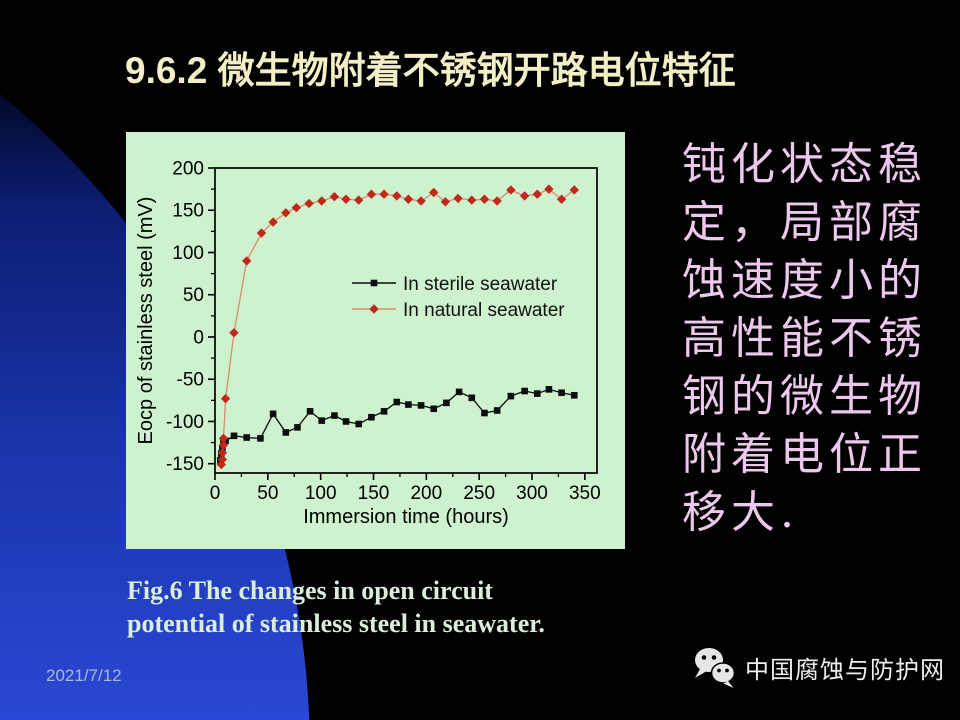 The height and width of the screenshot is (720, 960). Describe the element at coordinates (484, 310) in the screenshot. I see `svg-text: In natural seawater` at that location.